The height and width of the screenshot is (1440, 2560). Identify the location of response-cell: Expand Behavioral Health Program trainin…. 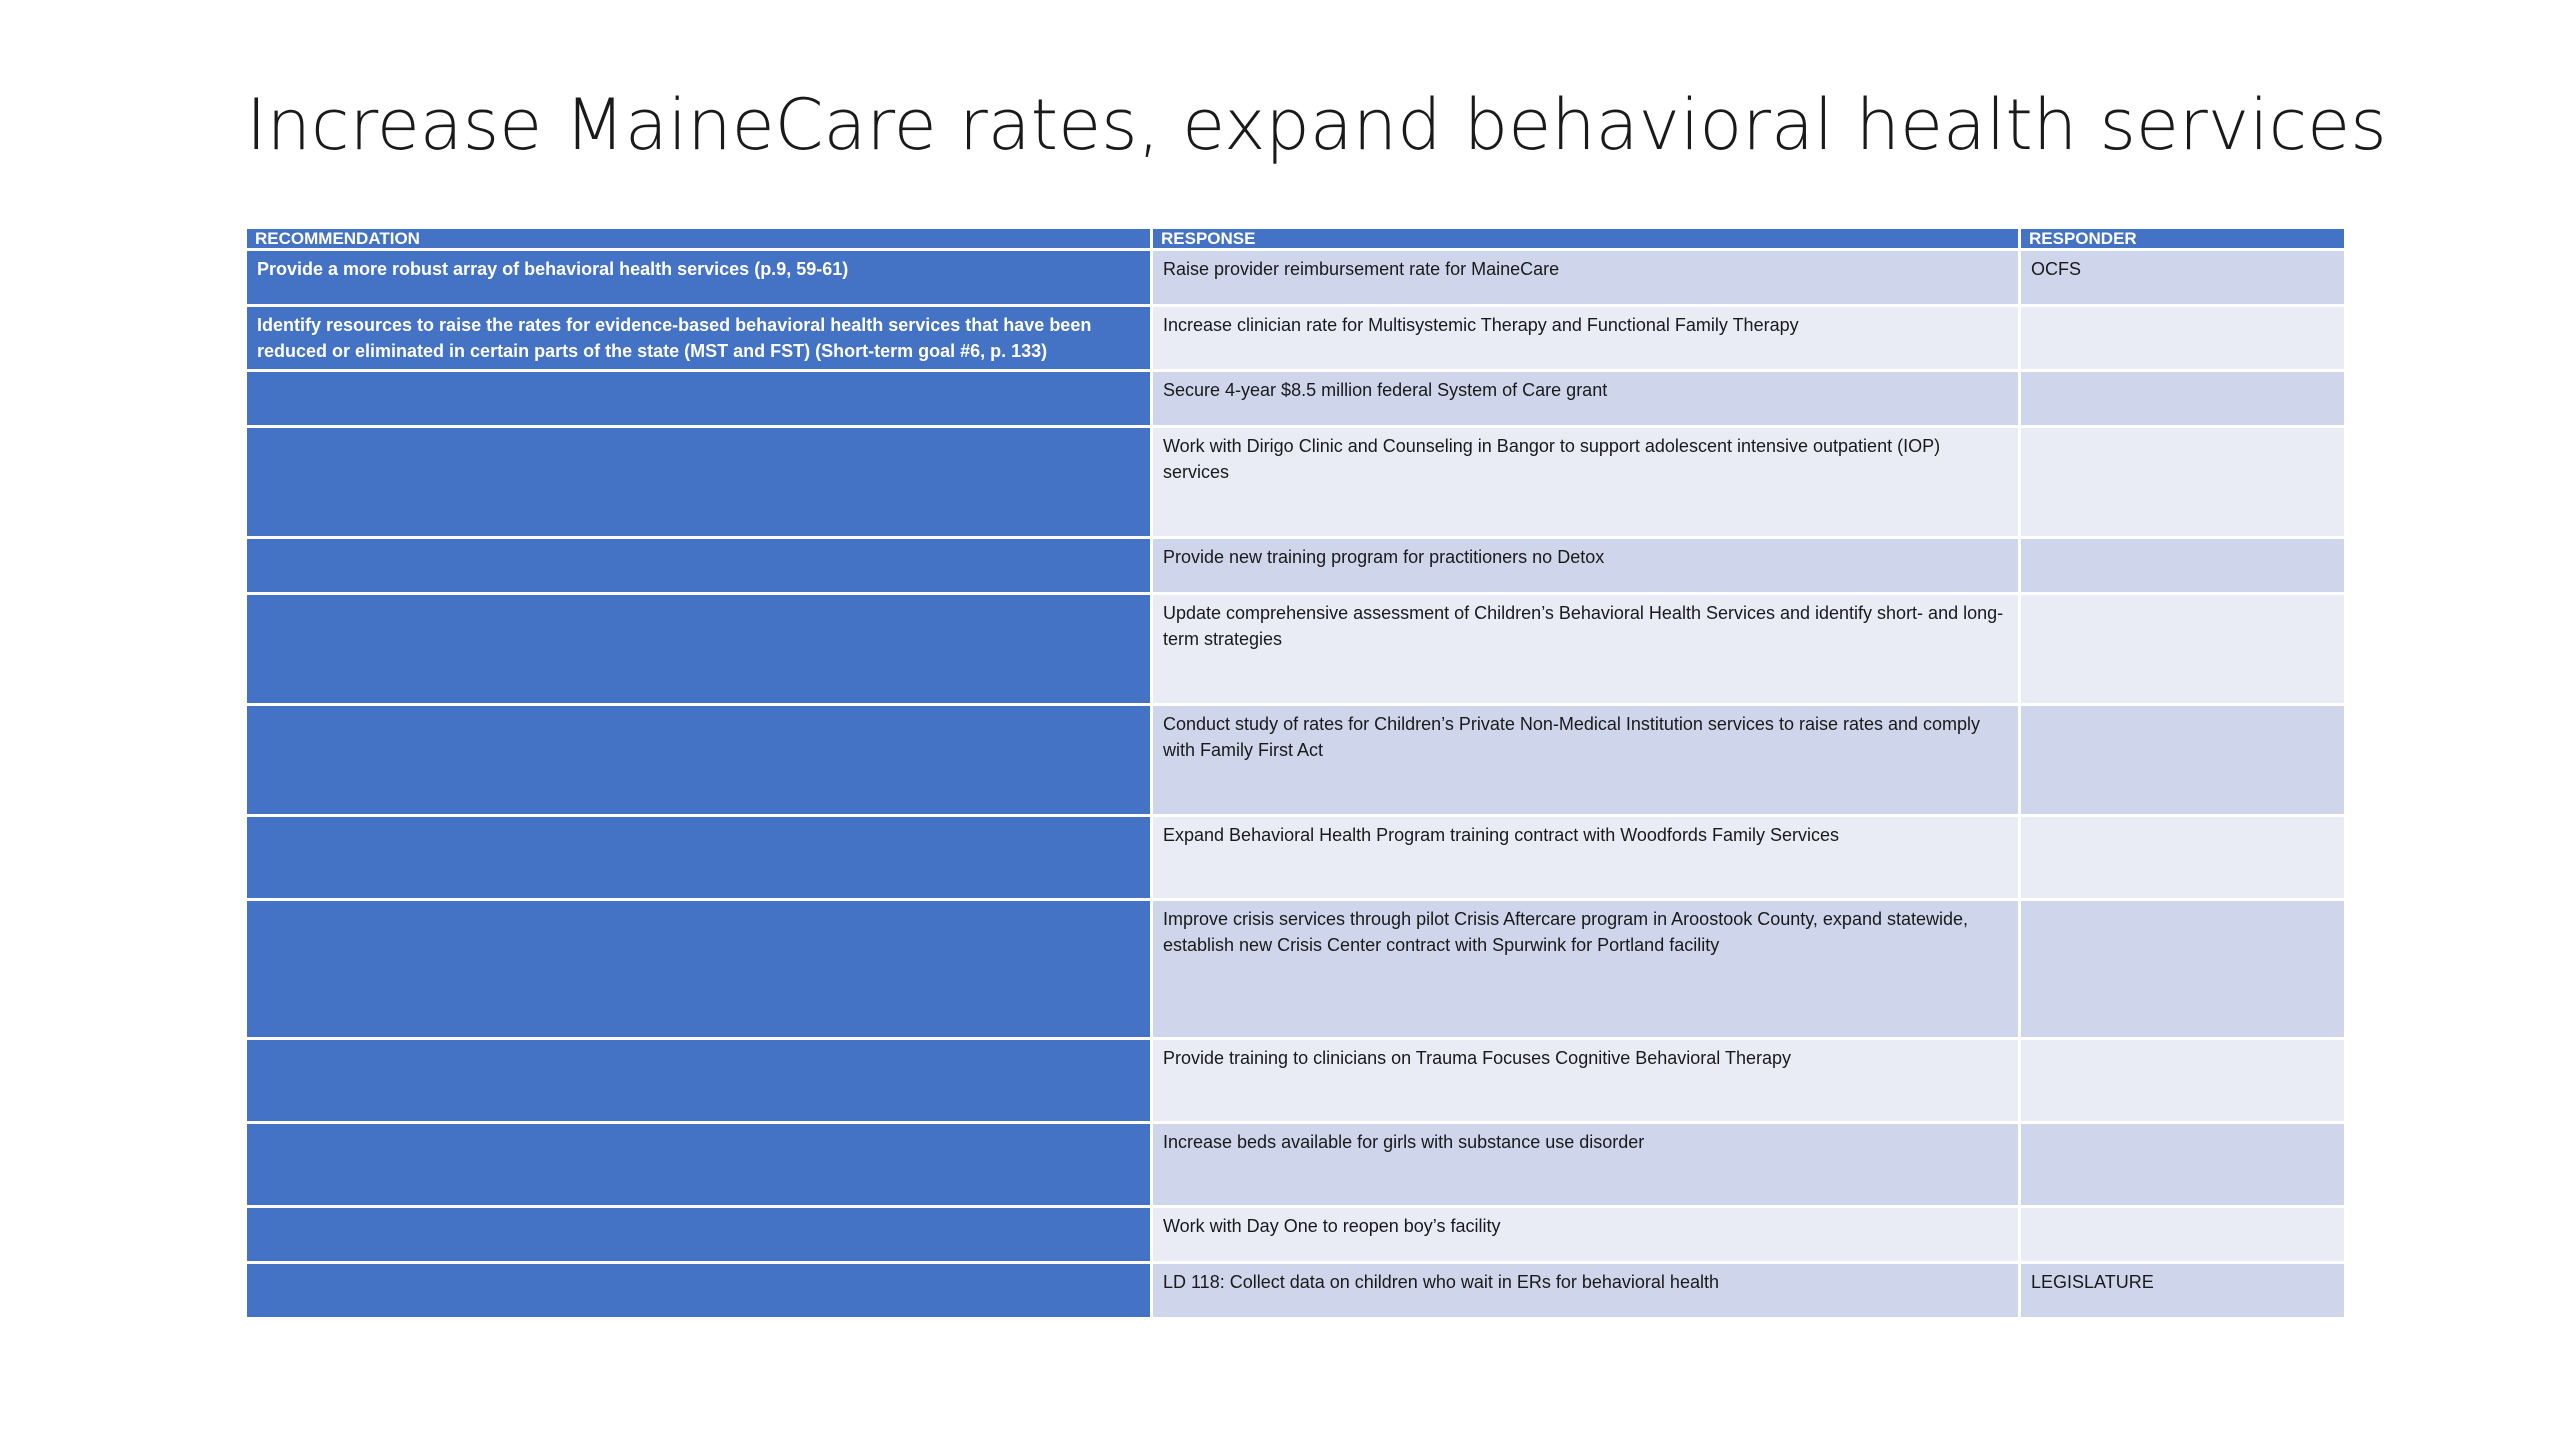
(1585, 857).